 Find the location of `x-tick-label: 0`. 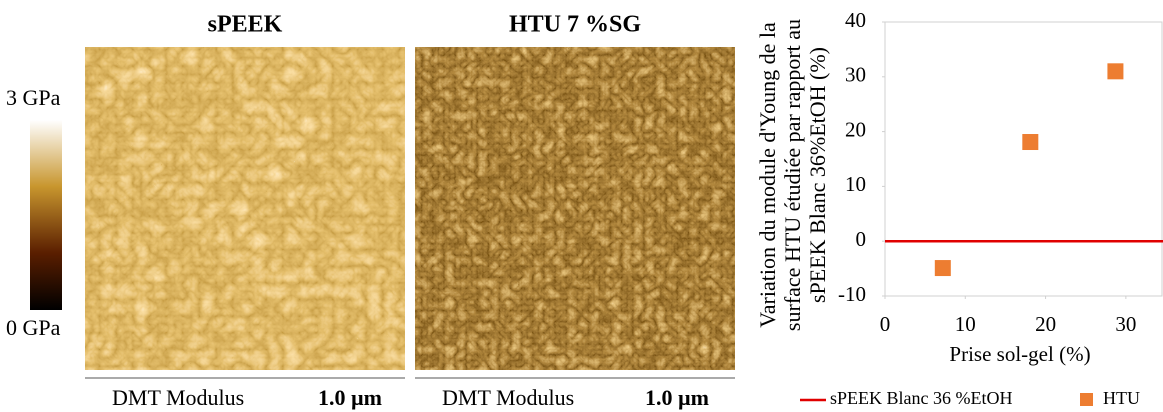

x-tick-label: 0 is located at coordinates (885, 324).